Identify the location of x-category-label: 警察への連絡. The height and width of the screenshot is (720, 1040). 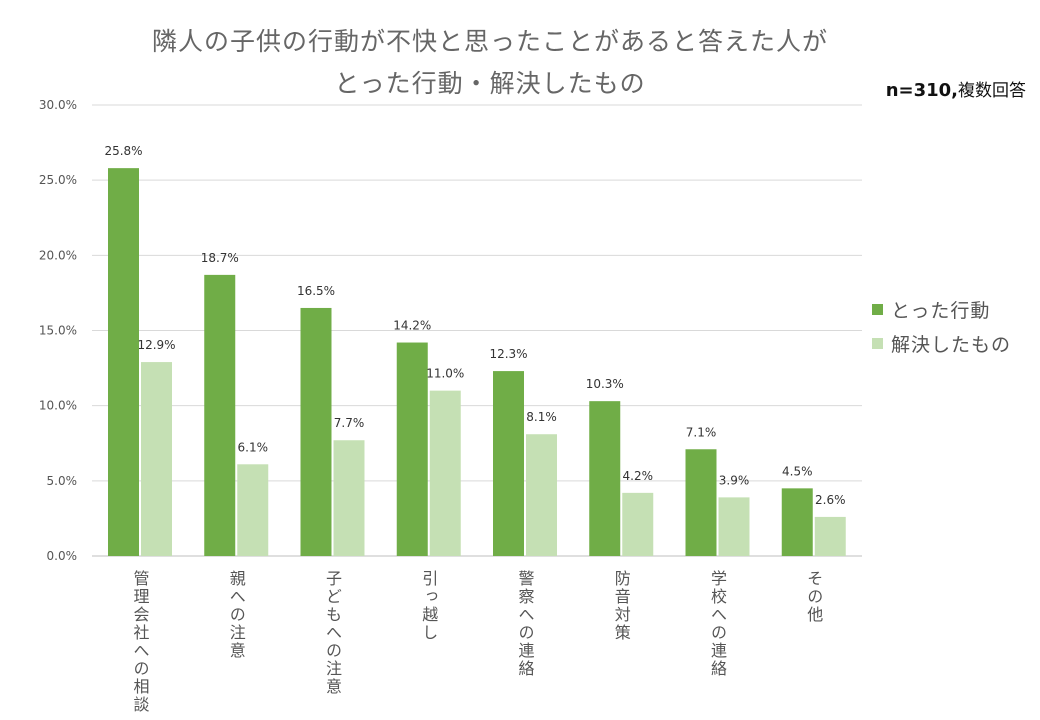
(525, 624).